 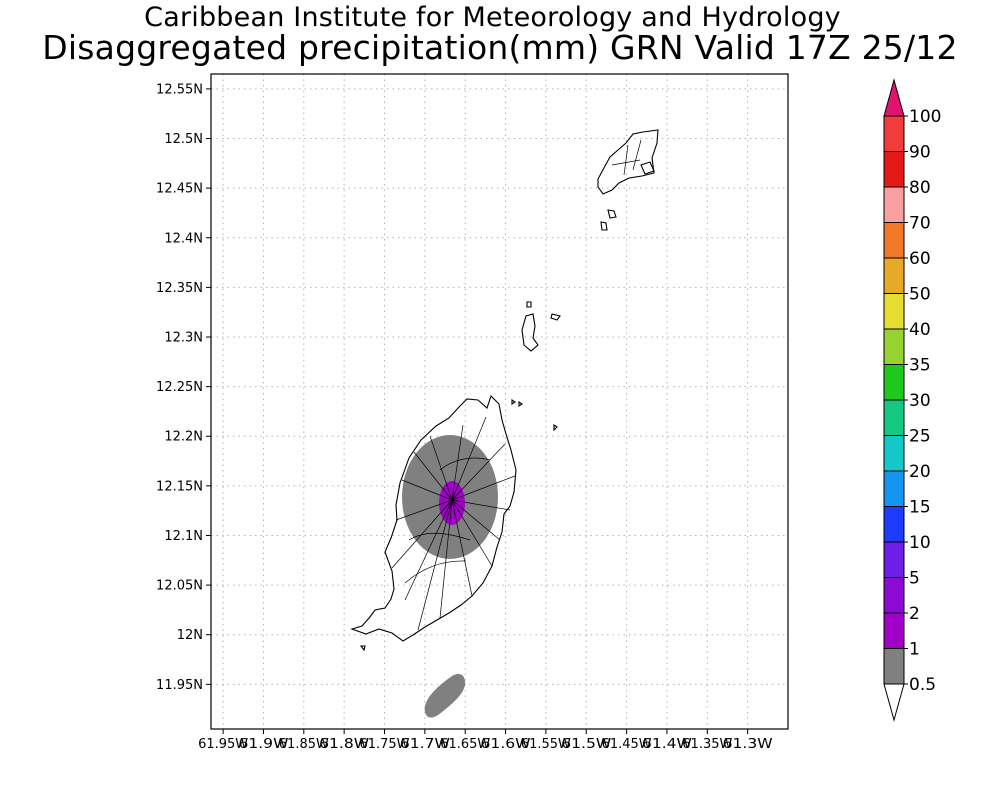 I want to click on petite-martinique-outline, so click(x=647, y=168).